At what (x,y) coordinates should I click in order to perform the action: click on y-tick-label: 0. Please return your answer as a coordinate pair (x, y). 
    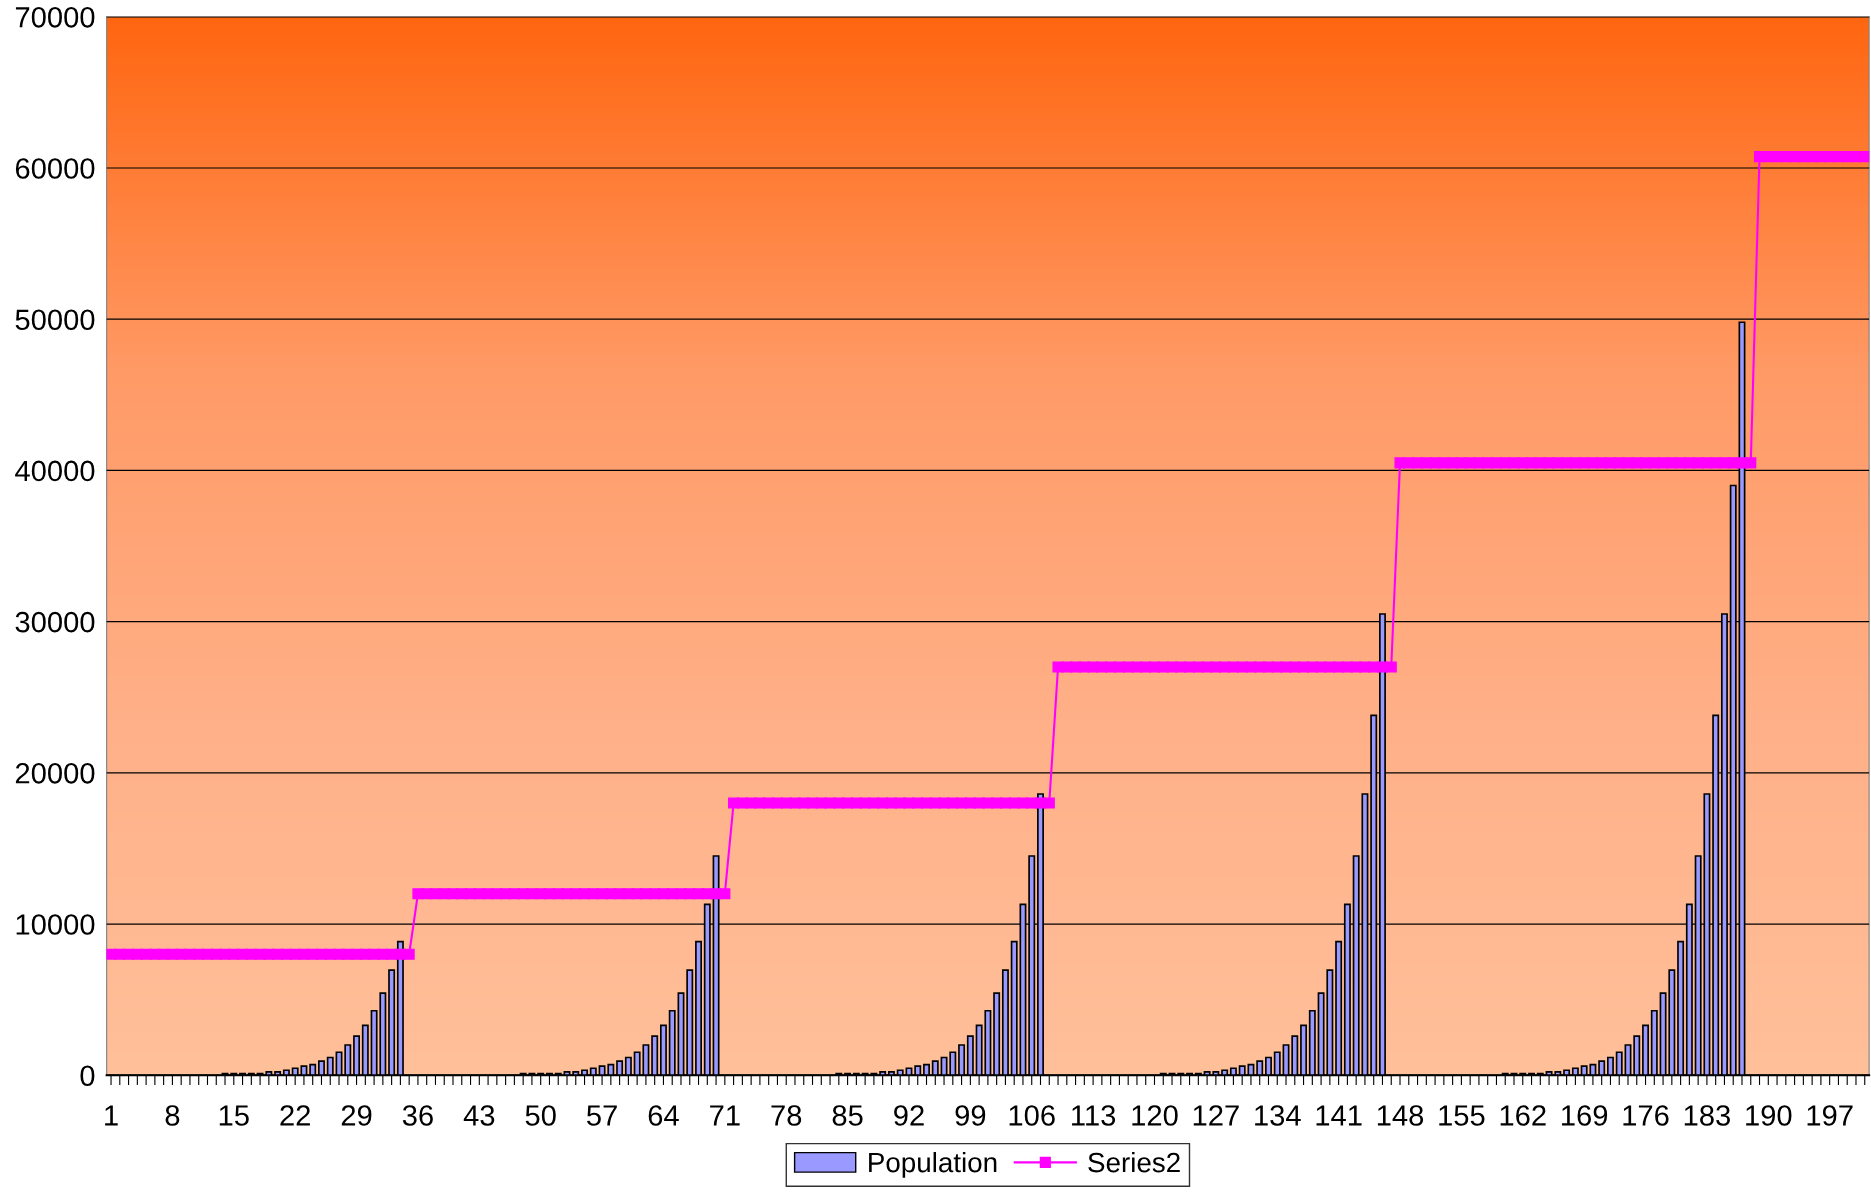
    Looking at the image, I should click on (87, 1076).